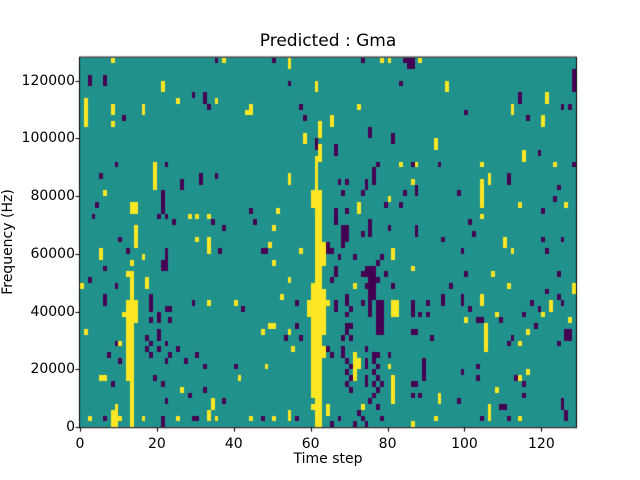  I want to click on y-tick-label: 120000, so click(48, 80).